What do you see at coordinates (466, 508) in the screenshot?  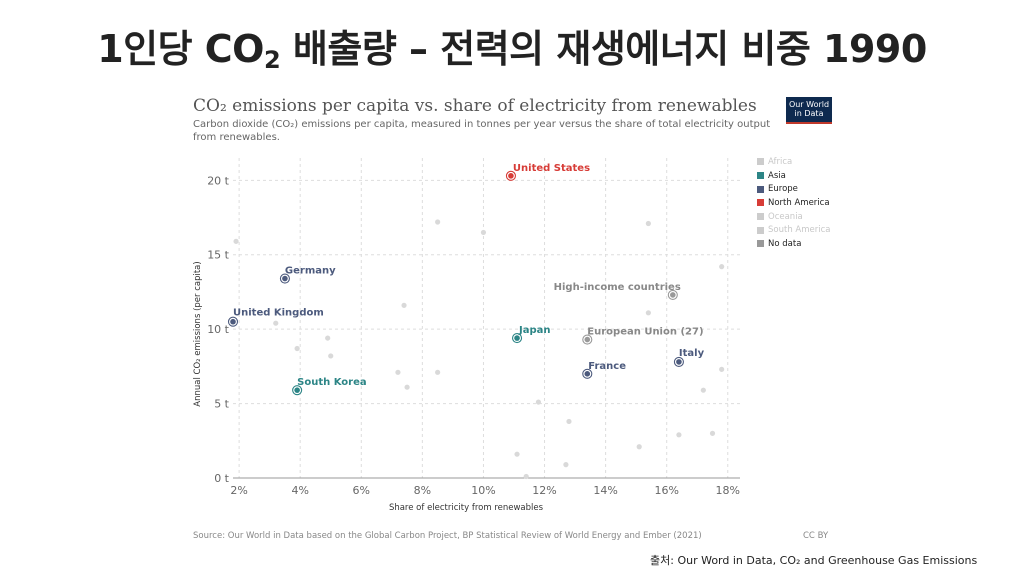 I see `x-axis-label: Share of electricity from renewables` at bounding box center [466, 508].